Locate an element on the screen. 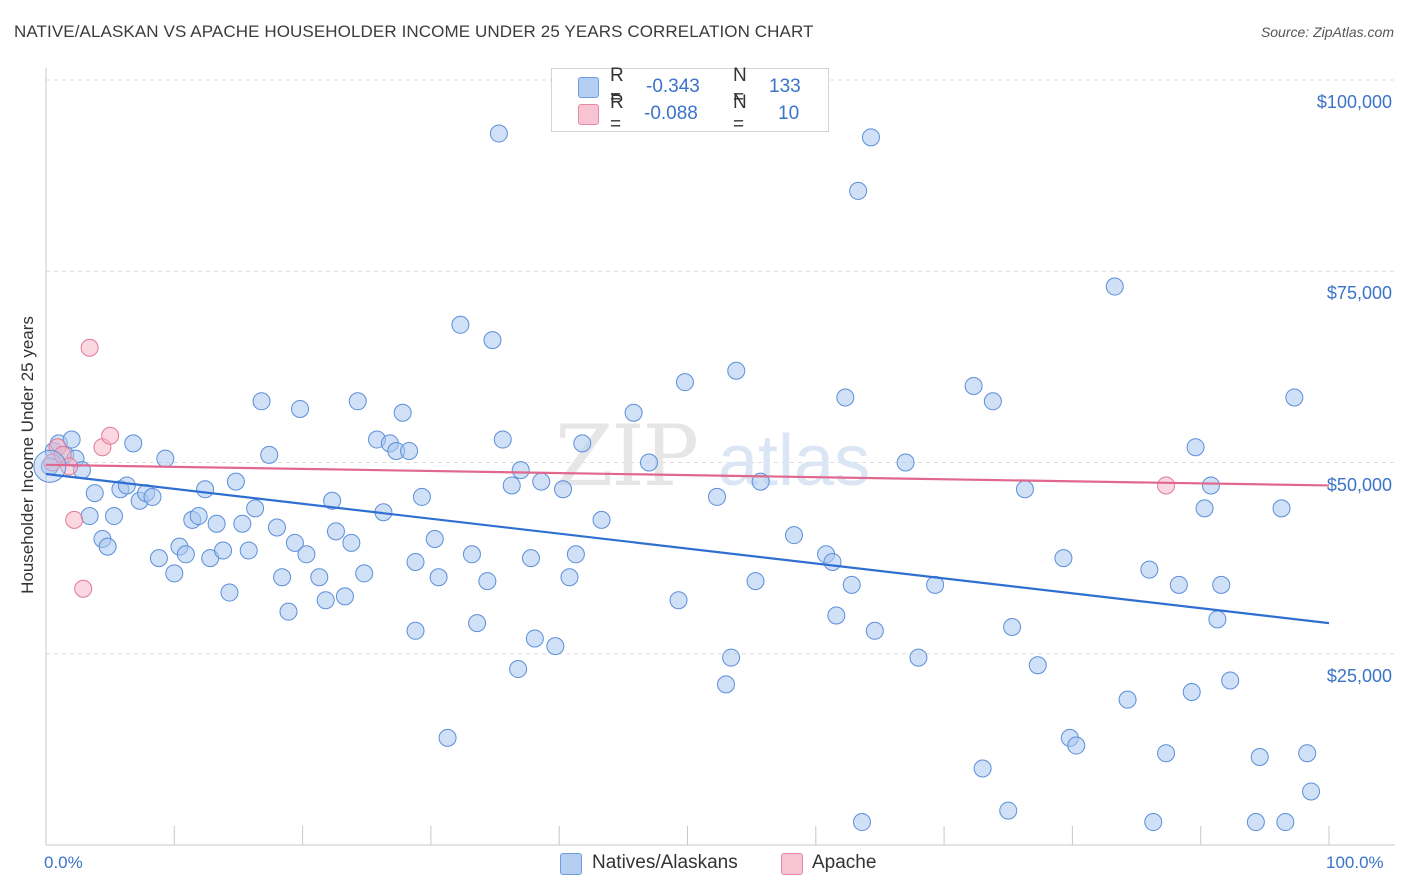 This screenshot has height=892, width=1406. native-point-cluster is located at coordinates (50, 466).